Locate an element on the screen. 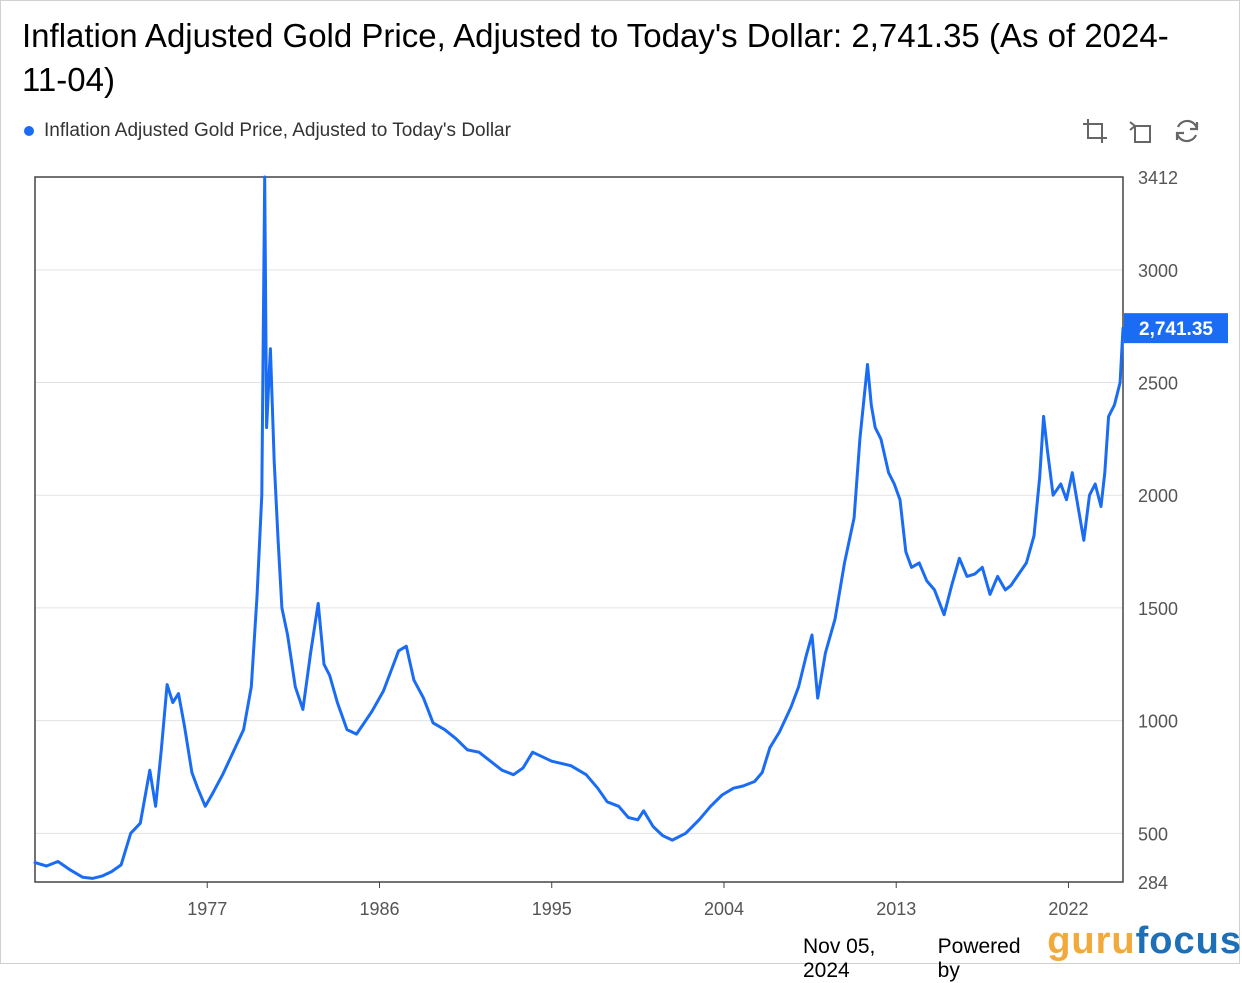 This screenshot has height=983, width=1242. y-axis: 284 500 1000 1500 2000 2500 3000 3412 is located at coordinates (1158, 530).